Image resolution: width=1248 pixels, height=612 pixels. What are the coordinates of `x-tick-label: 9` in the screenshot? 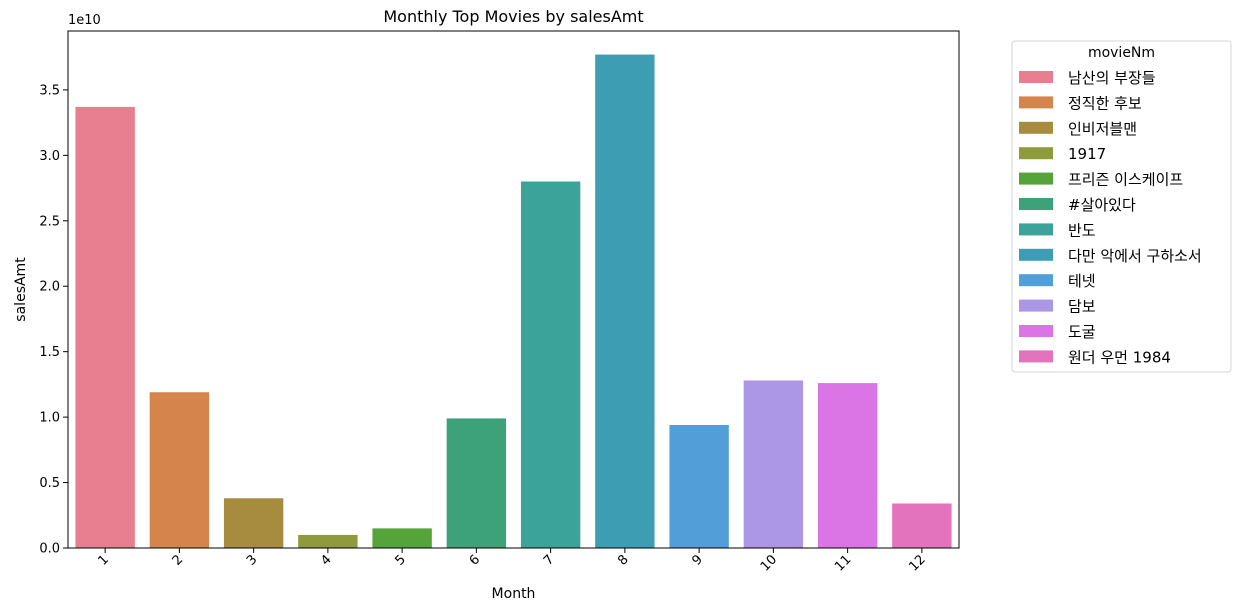 It's located at (697, 560).